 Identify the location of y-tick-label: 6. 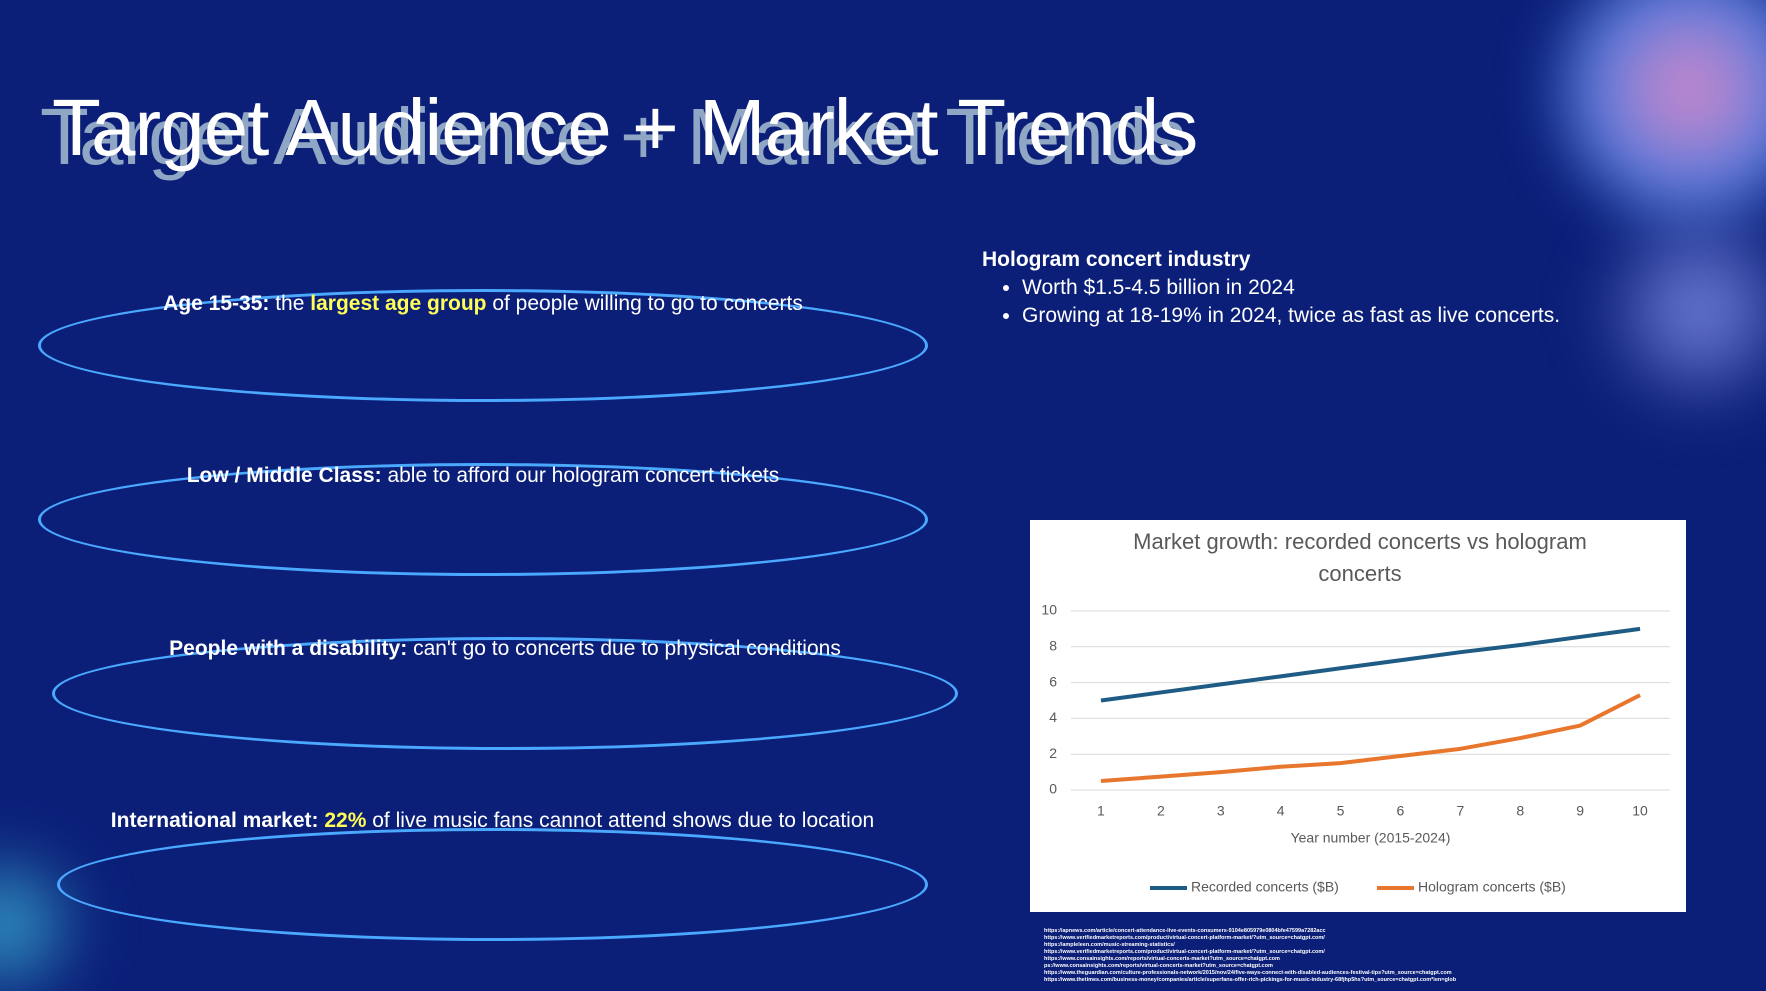
(1053, 681).